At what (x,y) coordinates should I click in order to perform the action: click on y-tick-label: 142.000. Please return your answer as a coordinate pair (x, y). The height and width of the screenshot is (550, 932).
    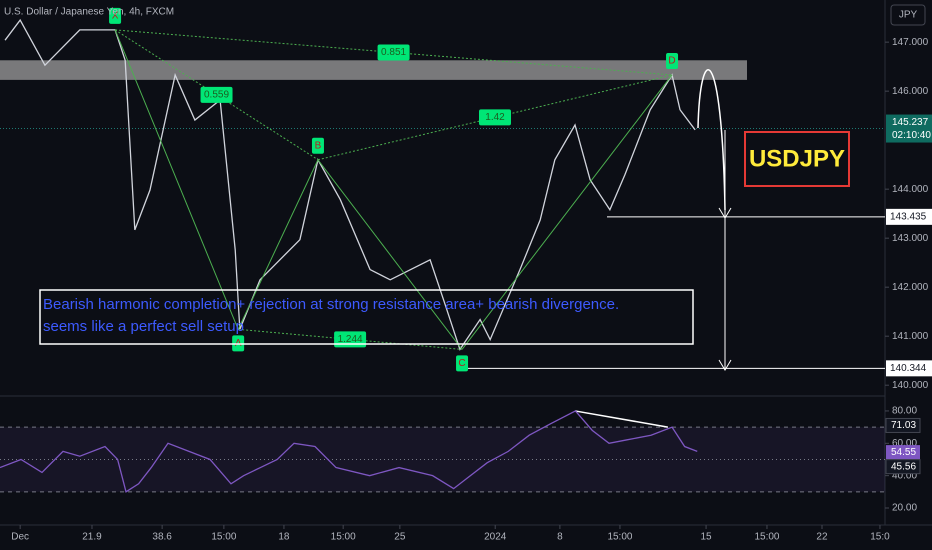
    Looking at the image, I should click on (910, 287).